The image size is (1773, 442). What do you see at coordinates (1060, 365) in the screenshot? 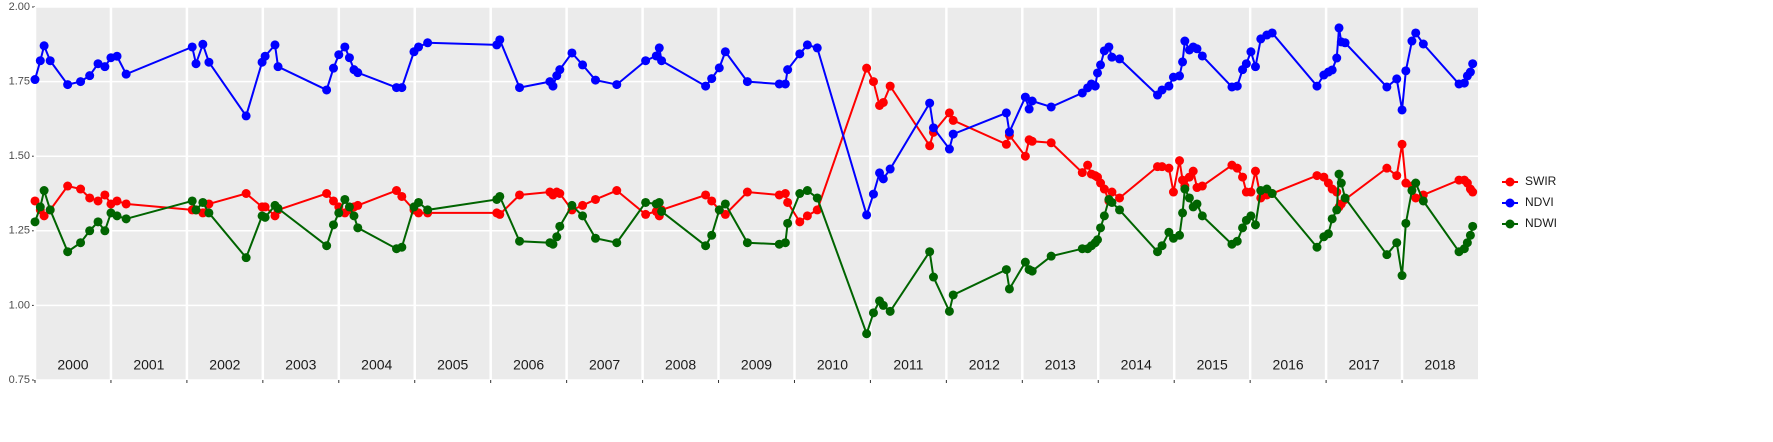
I see `x-tick-label: 2013` at bounding box center [1060, 365].